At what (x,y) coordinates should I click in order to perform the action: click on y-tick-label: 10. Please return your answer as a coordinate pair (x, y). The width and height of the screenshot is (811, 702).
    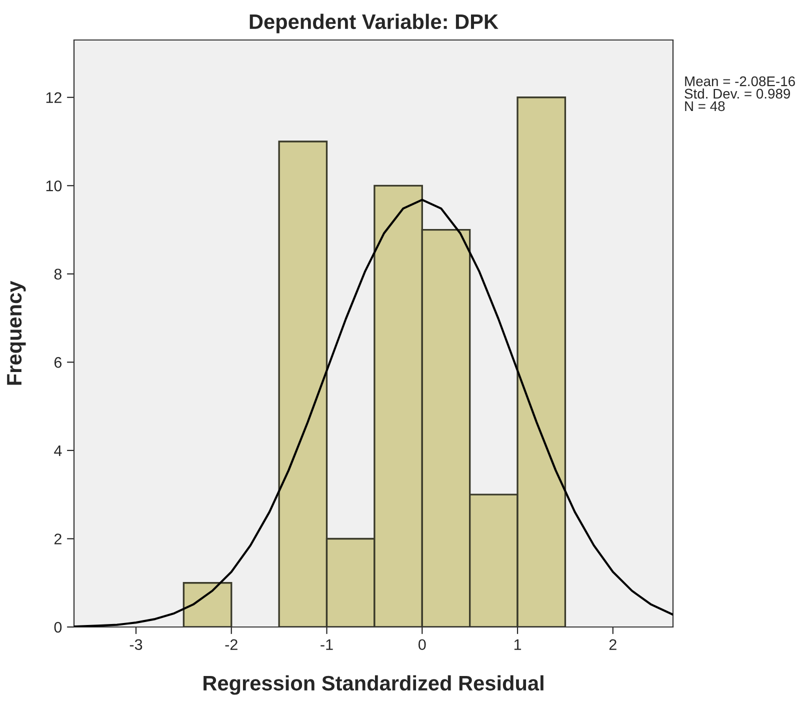
    Looking at the image, I should click on (54, 186).